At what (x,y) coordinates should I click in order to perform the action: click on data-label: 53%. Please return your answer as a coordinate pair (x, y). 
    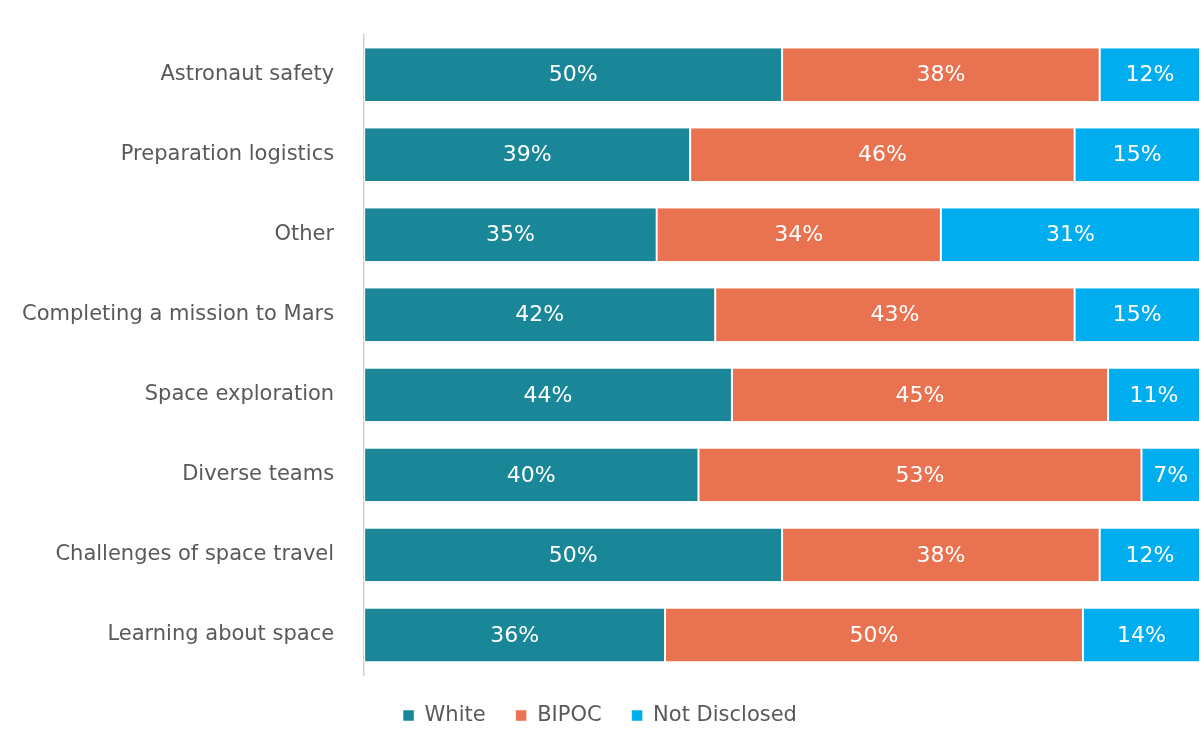
    Looking at the image, I should click on (920, 474).